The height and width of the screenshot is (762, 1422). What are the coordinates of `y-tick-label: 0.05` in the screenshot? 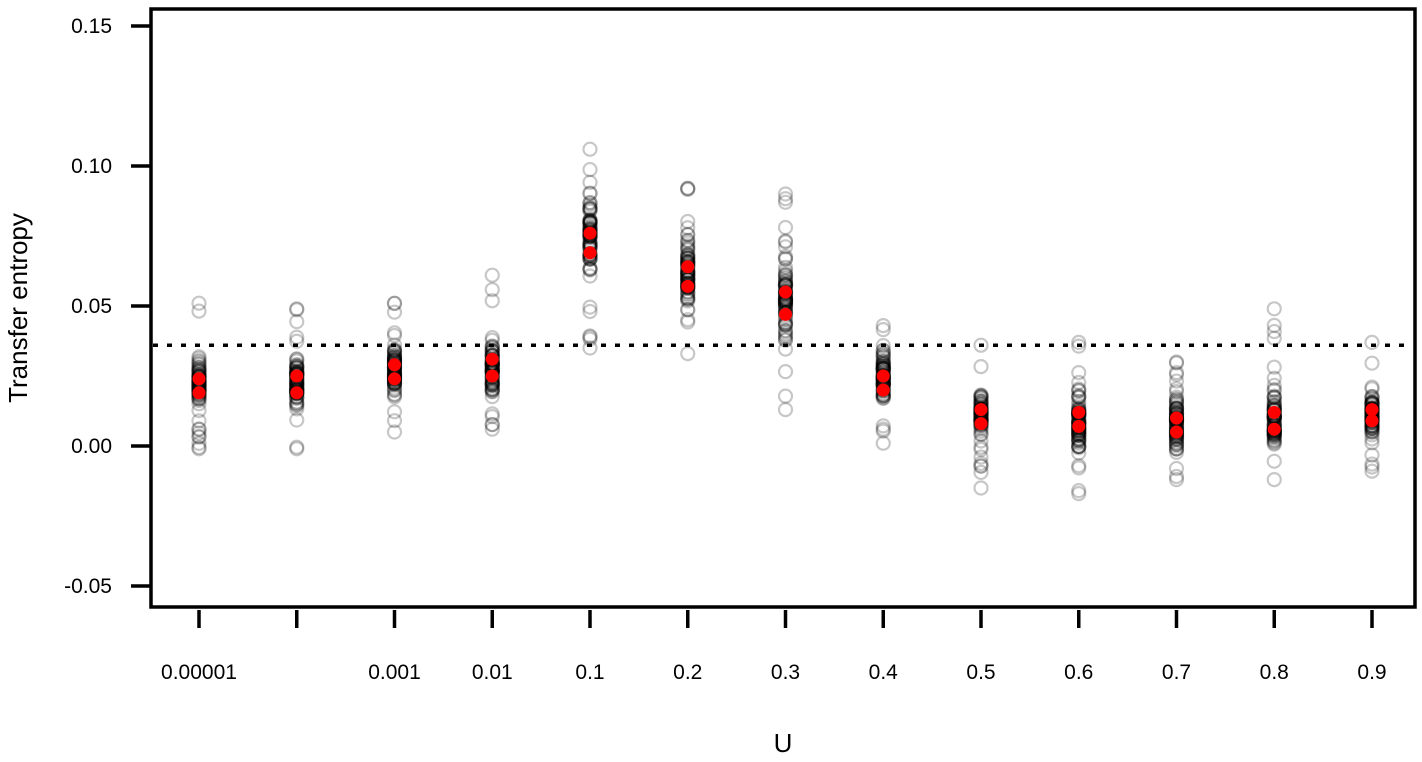 It's located at (91, 306).